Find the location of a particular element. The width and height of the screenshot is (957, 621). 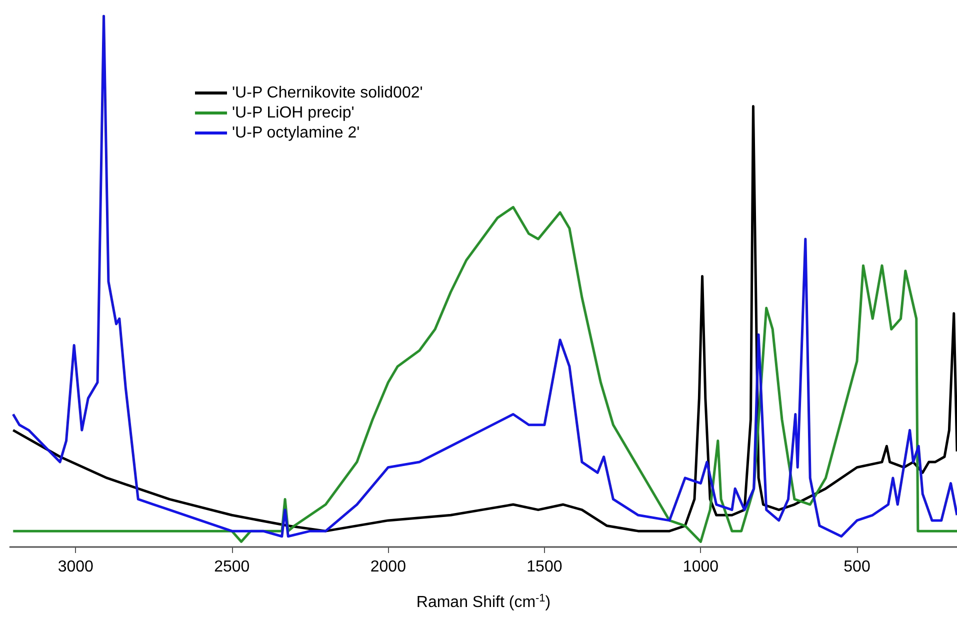

legend-label: 'U-P Chernikovite solid002' is located at coordinates (327, 93).